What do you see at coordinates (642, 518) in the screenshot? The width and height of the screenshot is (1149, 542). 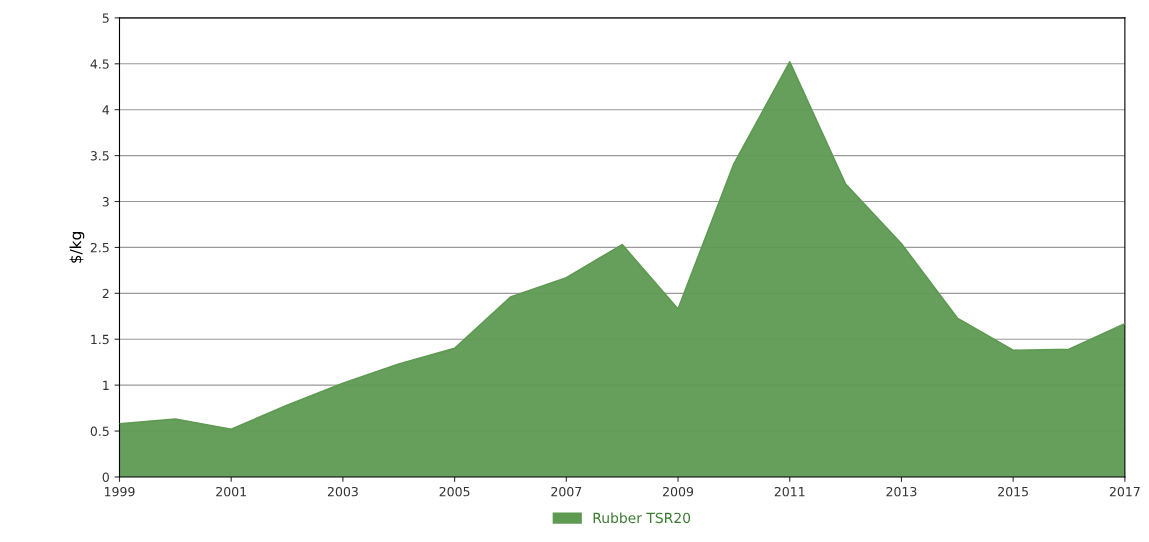 I see `legend-label: Rubber TSR20` at bounding box center [642, 518].